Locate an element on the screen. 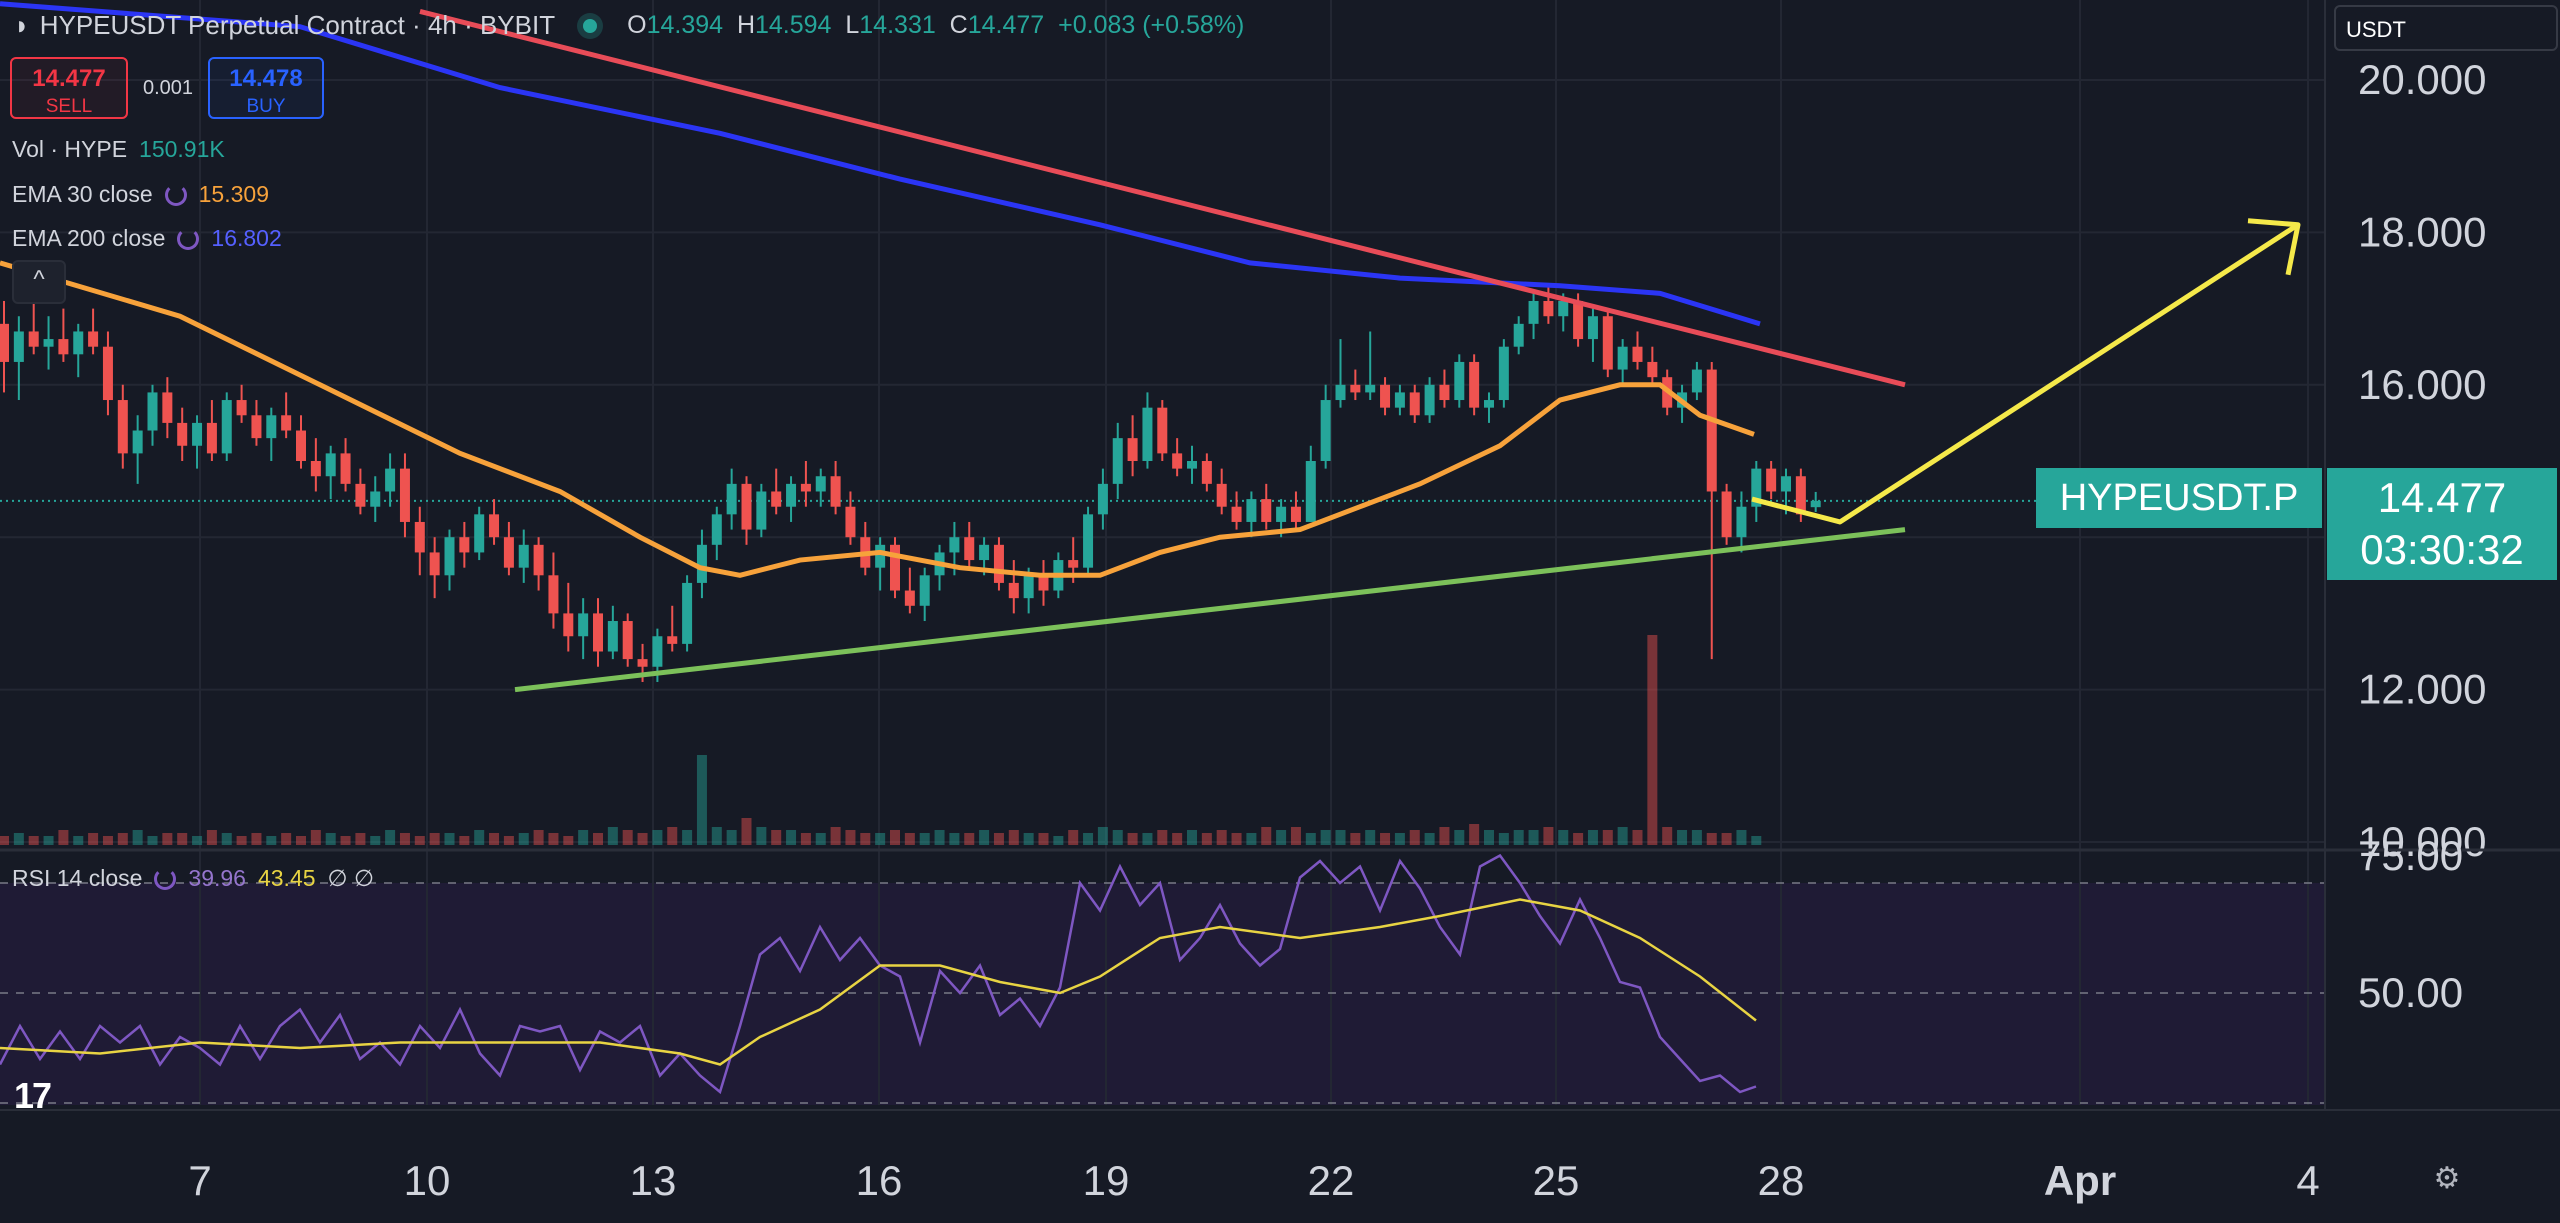  forecast-arrow-line is located at coordinates (2025, 373).